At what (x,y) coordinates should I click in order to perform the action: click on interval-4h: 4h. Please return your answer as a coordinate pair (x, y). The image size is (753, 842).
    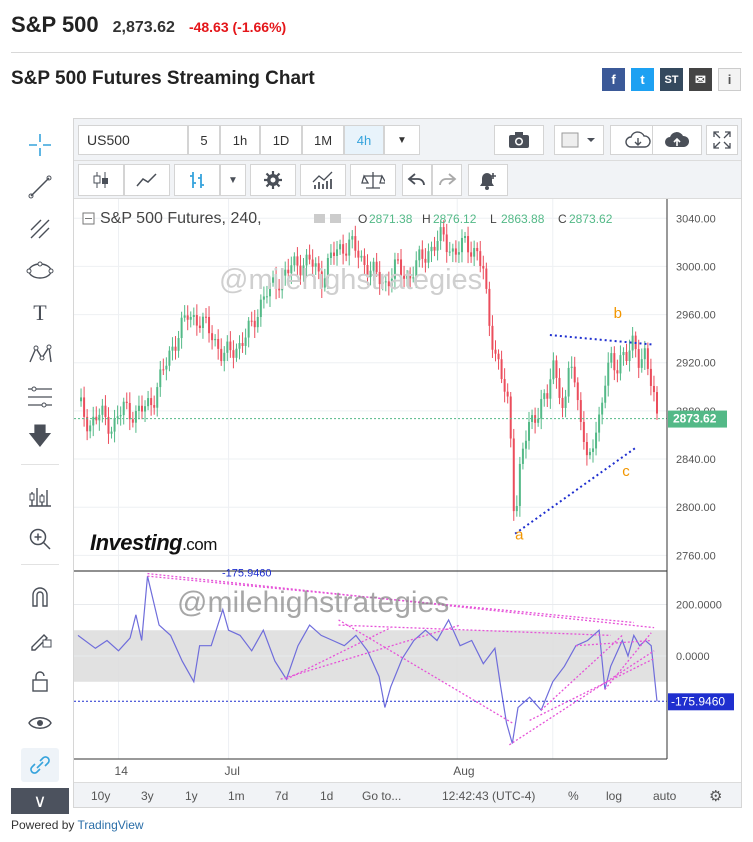
    Looking at the image, I should click on (364, 140).